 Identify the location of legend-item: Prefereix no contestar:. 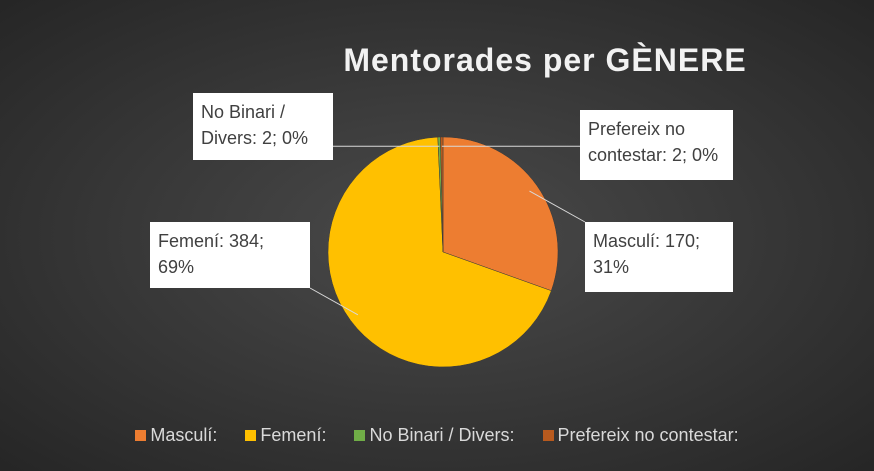
(640, 435).